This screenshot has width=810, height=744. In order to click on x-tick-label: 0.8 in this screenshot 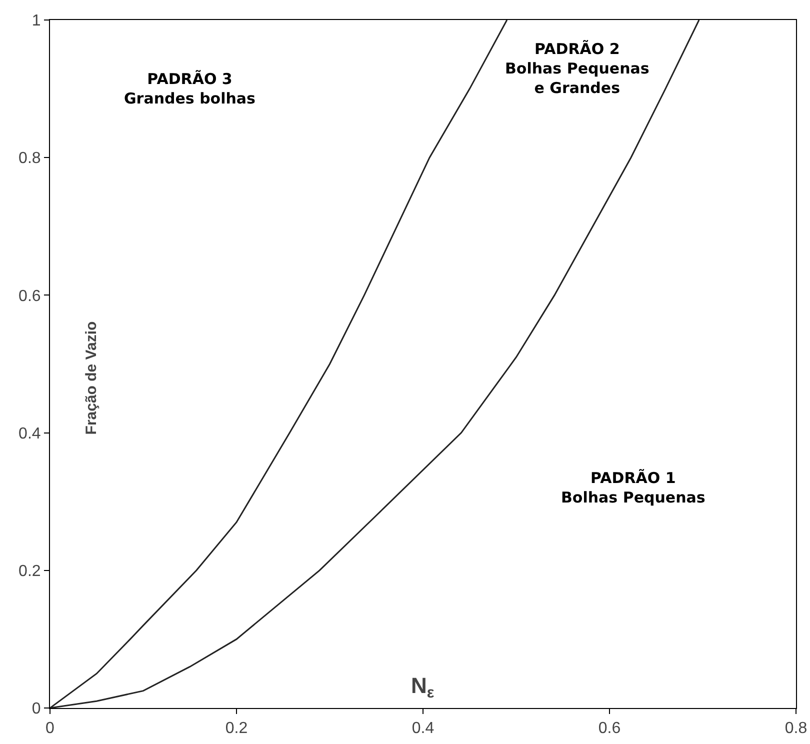, I will do `click(796, 729)`.